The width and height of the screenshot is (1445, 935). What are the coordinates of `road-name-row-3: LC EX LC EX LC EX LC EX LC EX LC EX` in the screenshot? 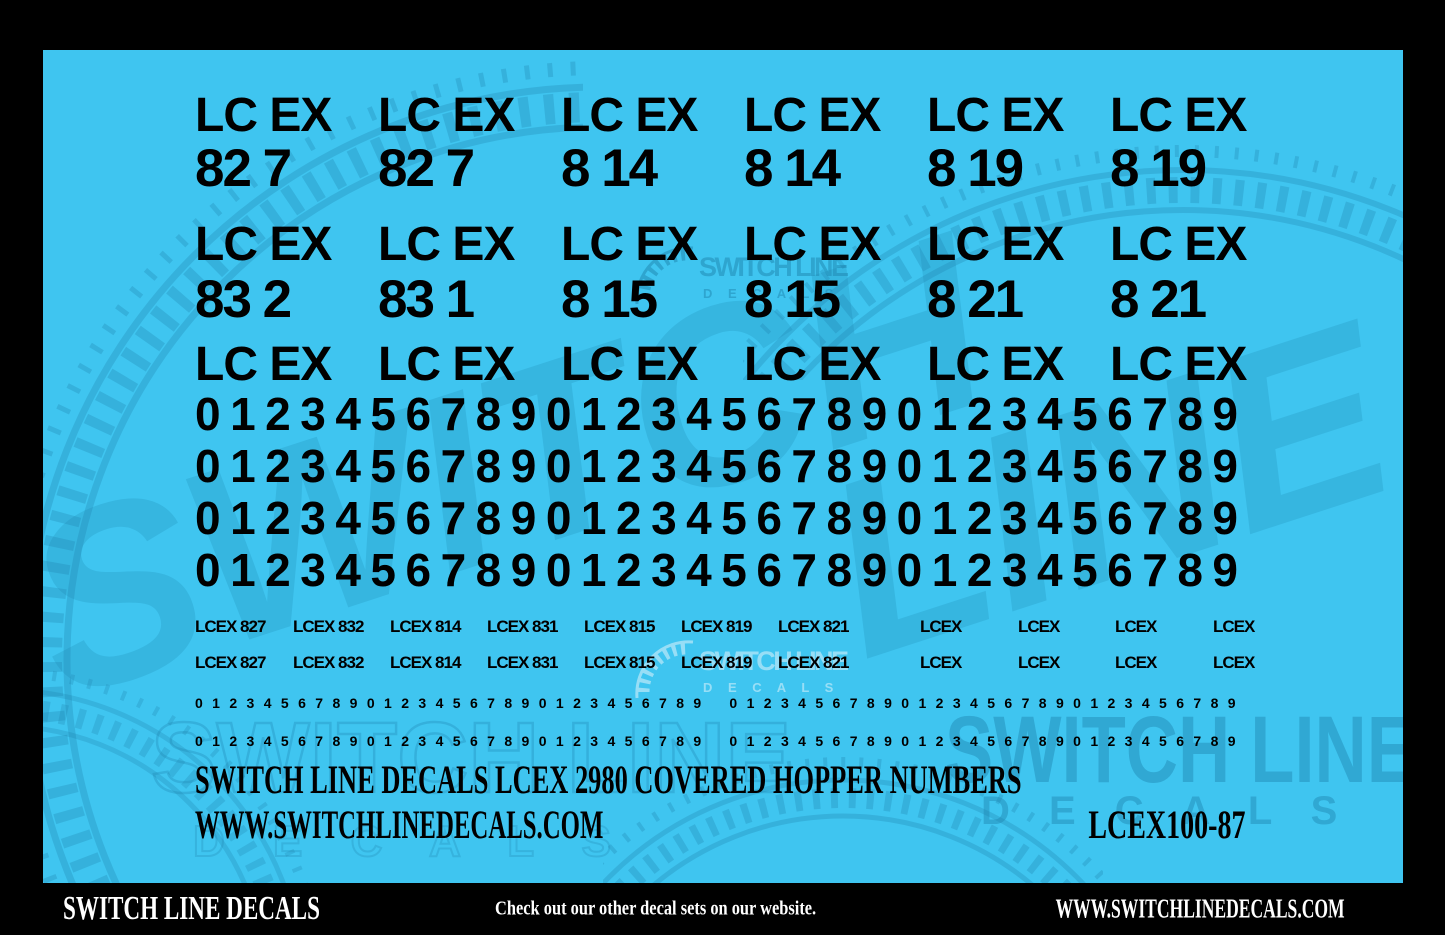 It's located at (721, 364).